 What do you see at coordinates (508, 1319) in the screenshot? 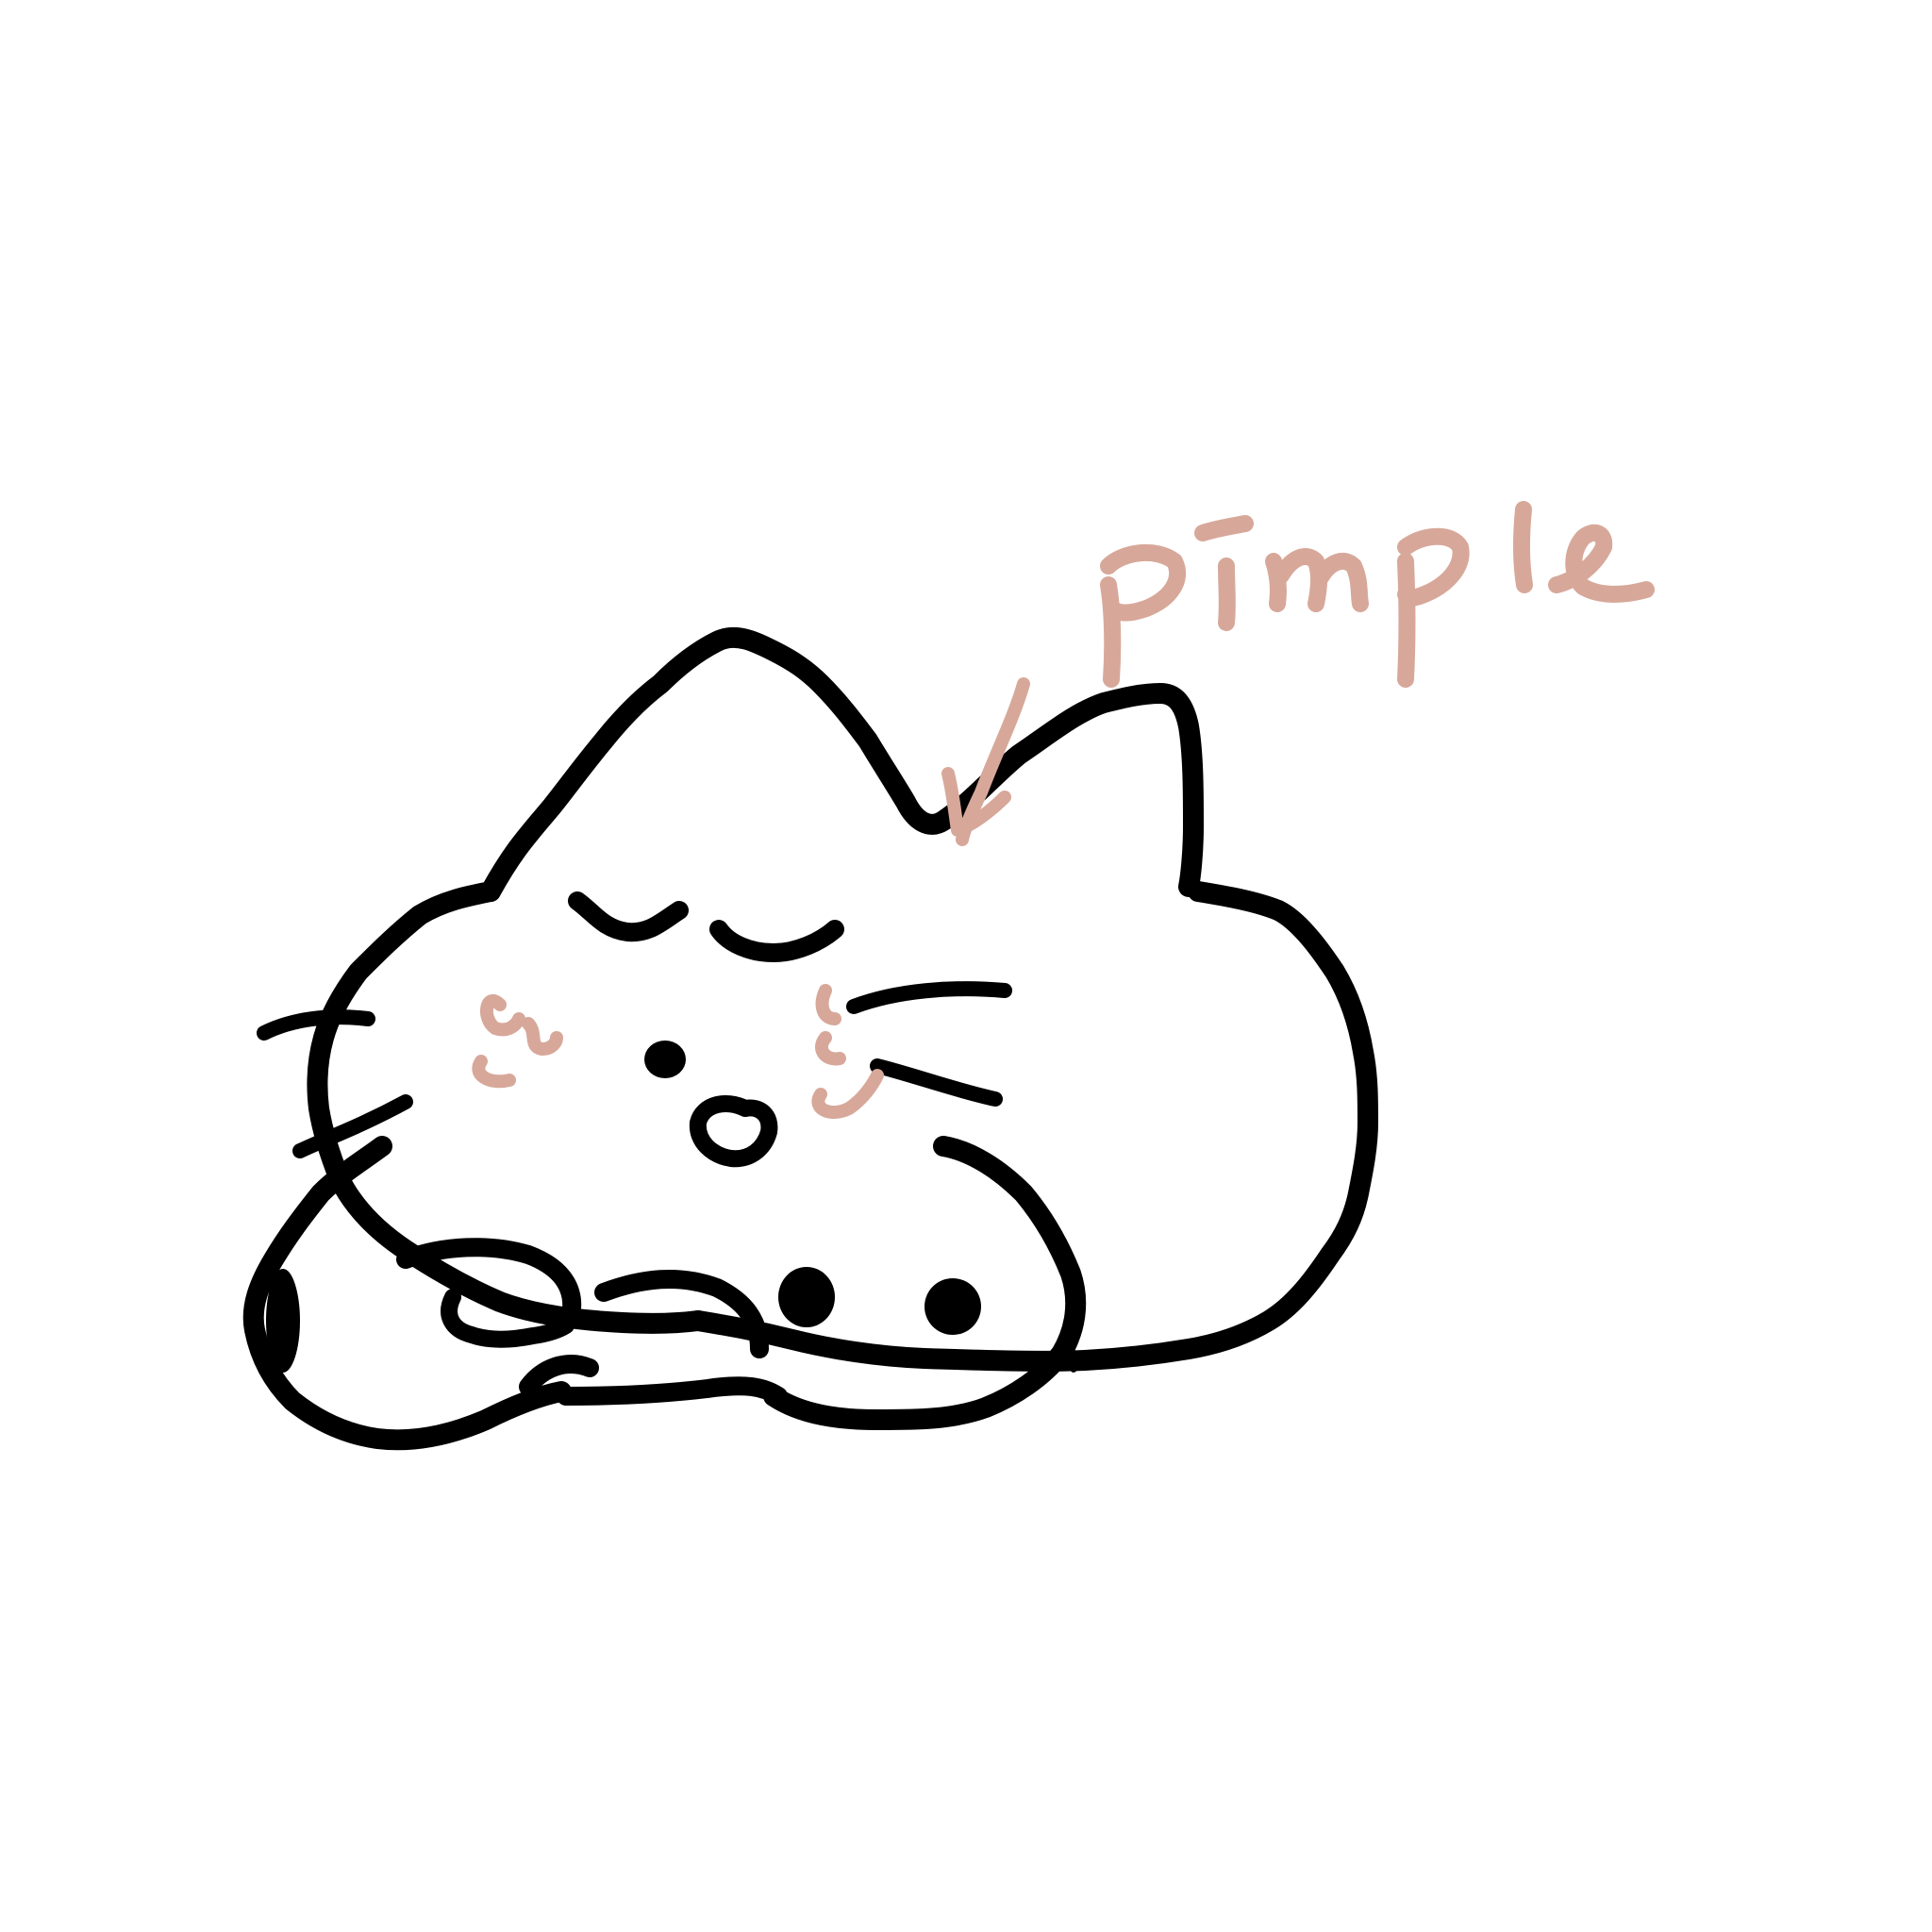
I see `cat-chin` at bounding box center [508, 1319].